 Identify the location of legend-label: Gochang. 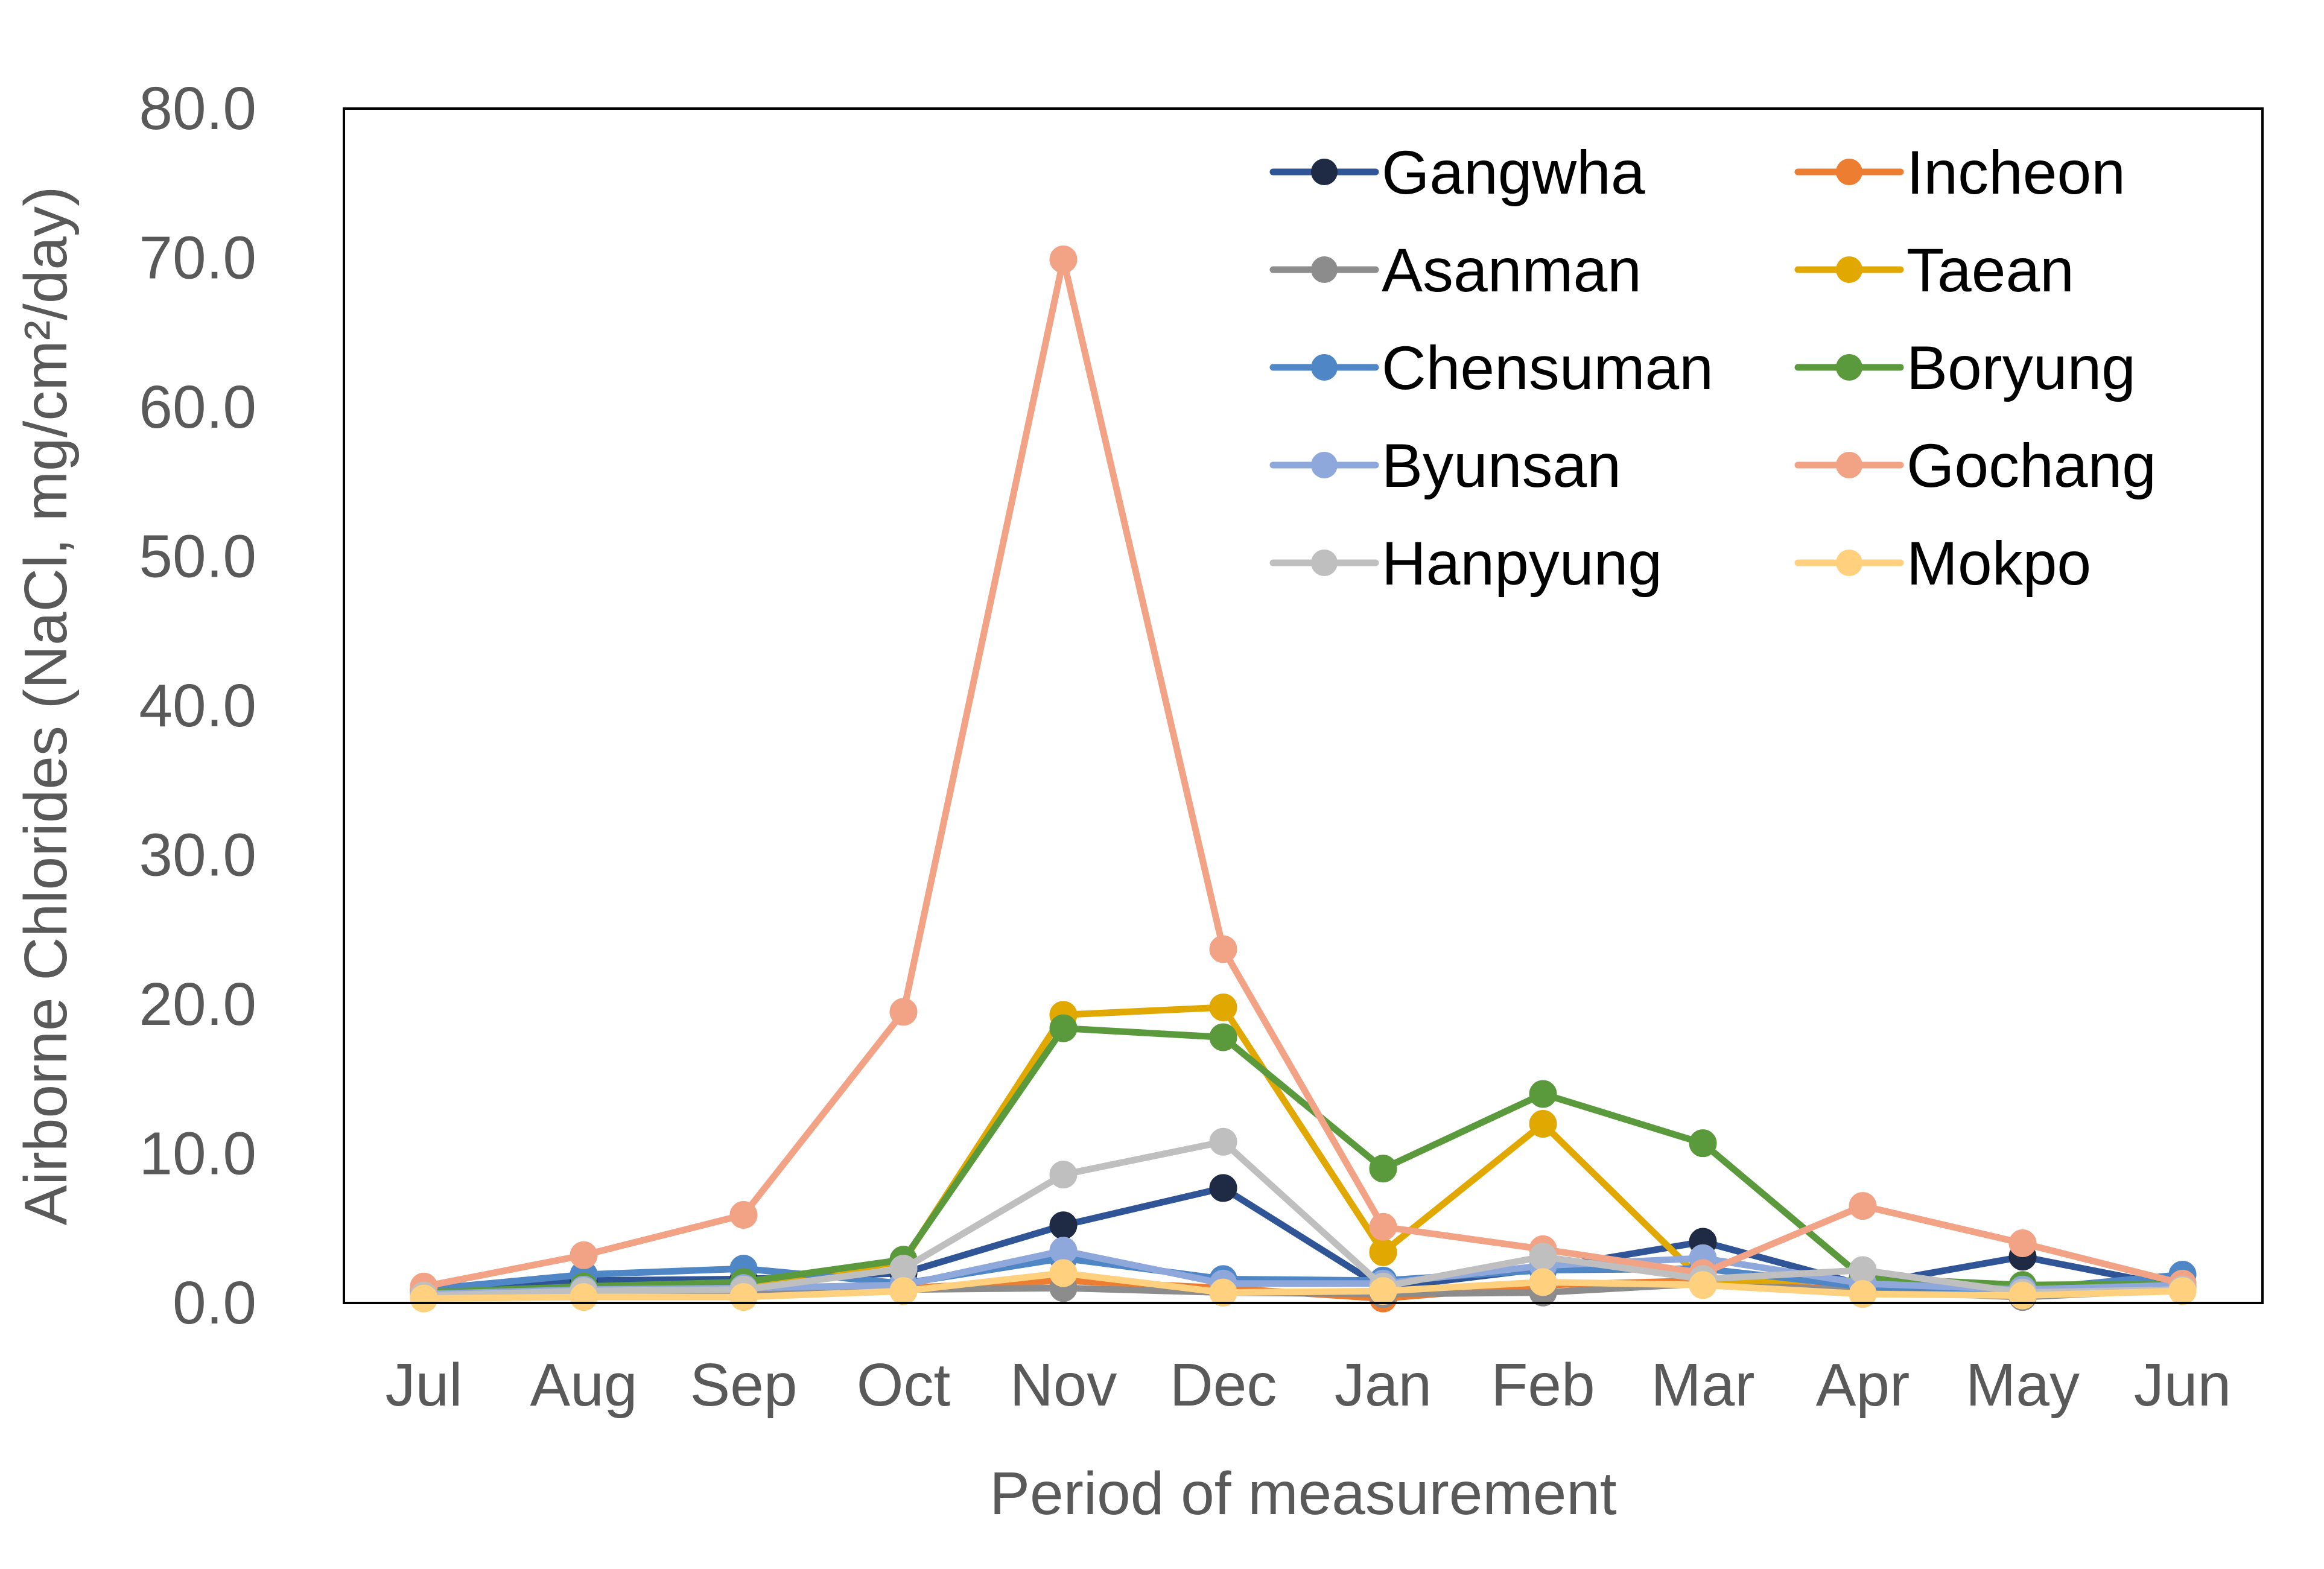
(2031, 465).